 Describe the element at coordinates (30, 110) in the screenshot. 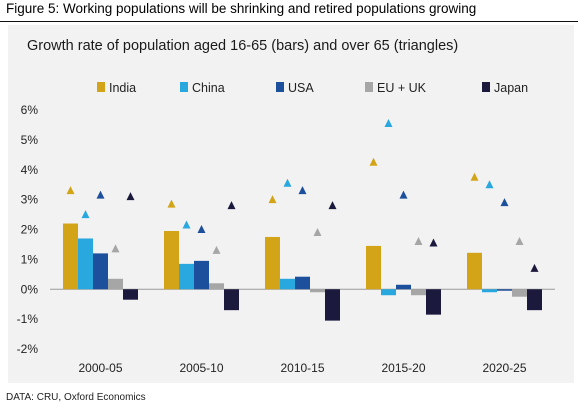

I see `y-tick-label: 6%` at that location.